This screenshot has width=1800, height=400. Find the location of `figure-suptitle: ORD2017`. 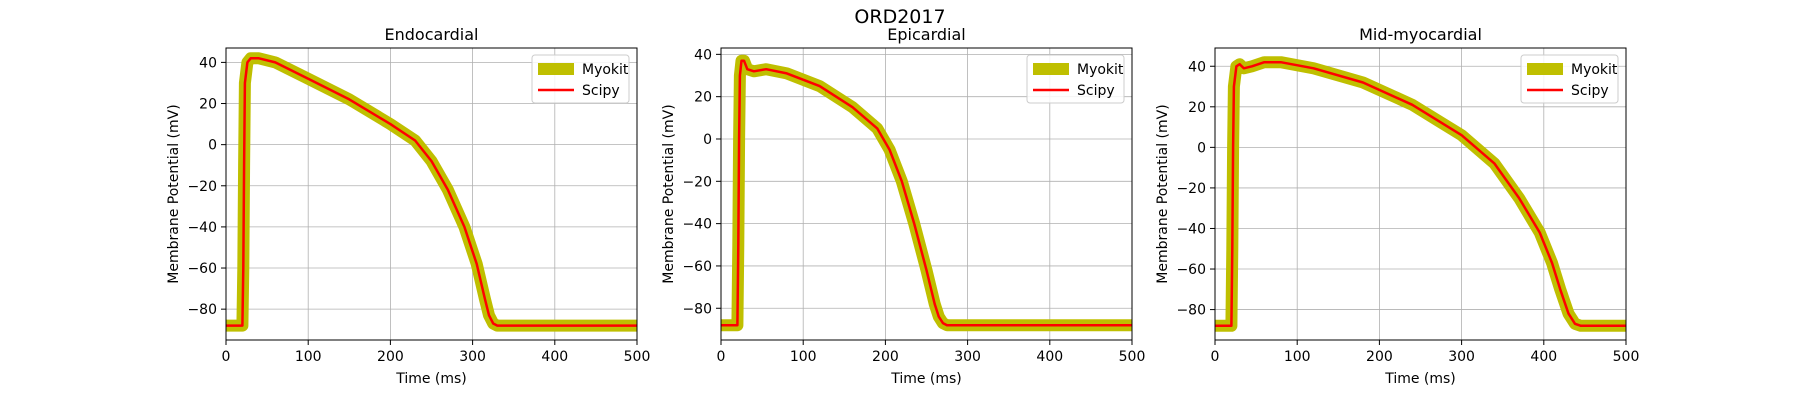

figure-suptitle: ORD2017 is located at coordinates (899, 17).